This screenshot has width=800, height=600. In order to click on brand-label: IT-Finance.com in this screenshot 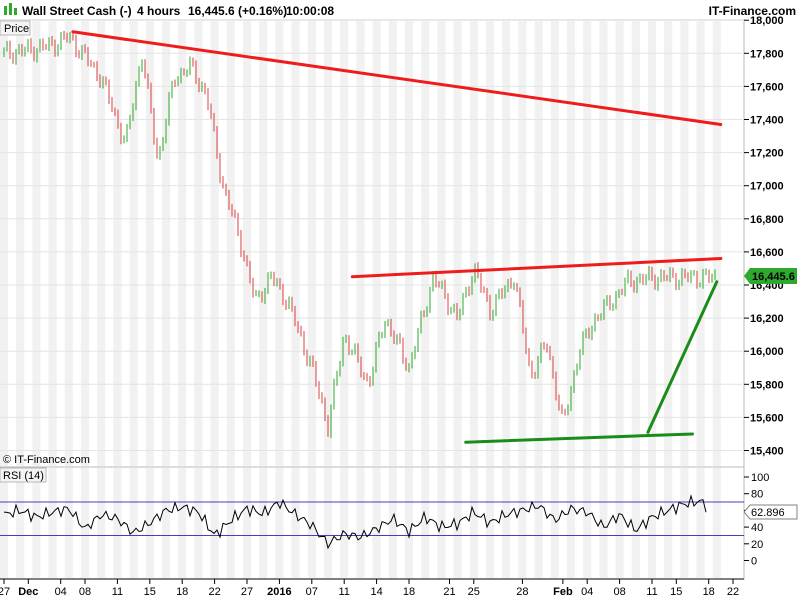, I will do `click(752, 11)`.